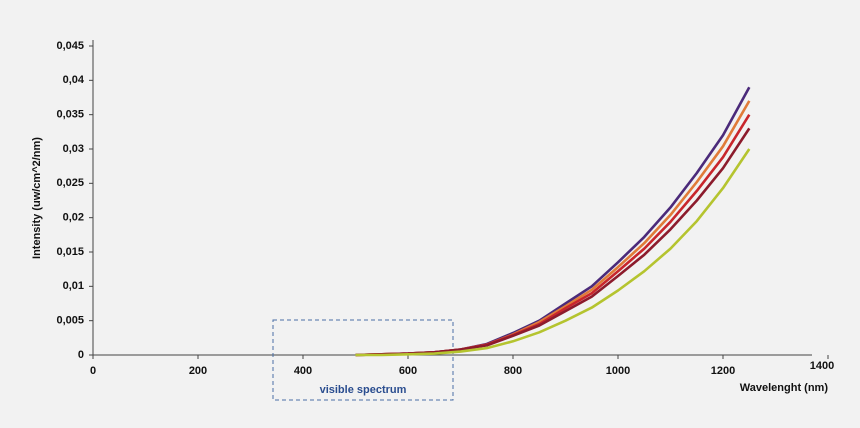 This screenshot has width=860, height=428. I want to click on annotation: visible spectrum, so click(363, 390).